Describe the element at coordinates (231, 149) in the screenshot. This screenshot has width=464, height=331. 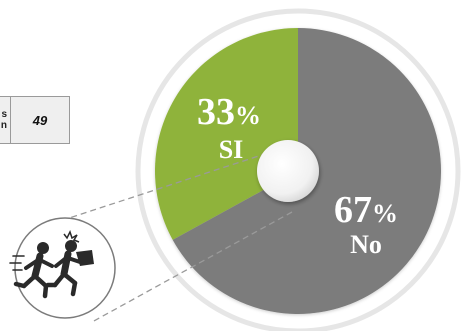
I see `name-label-si: SI` at that location.